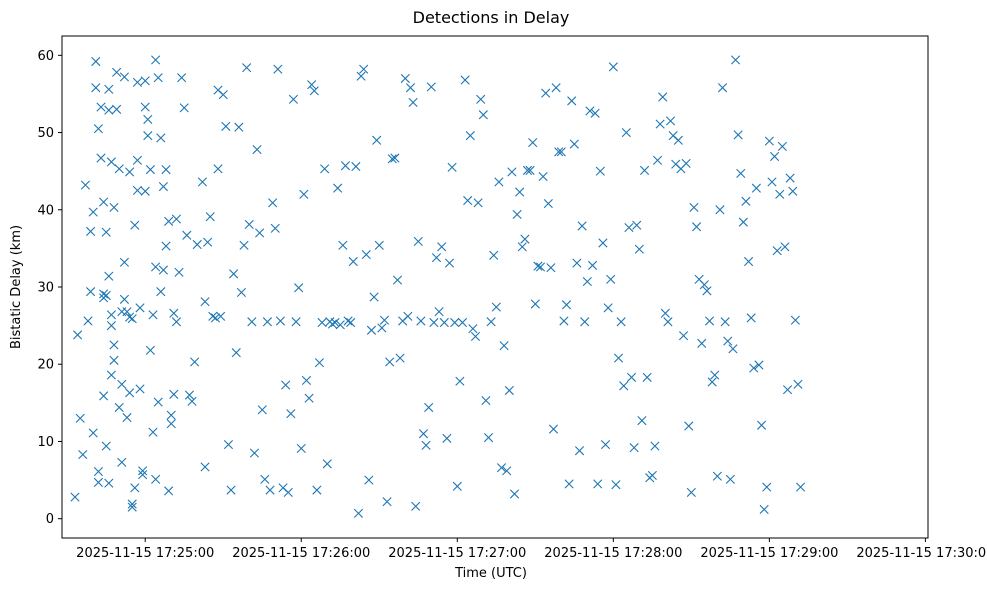 Image resolution: width=987 pixels, height=590 pixels. What do you see at coordinates (457, 553) in the screenshot?
I see `x-tick-label: 2025-11-15 17:27:00` at bounding box center [457, 553].